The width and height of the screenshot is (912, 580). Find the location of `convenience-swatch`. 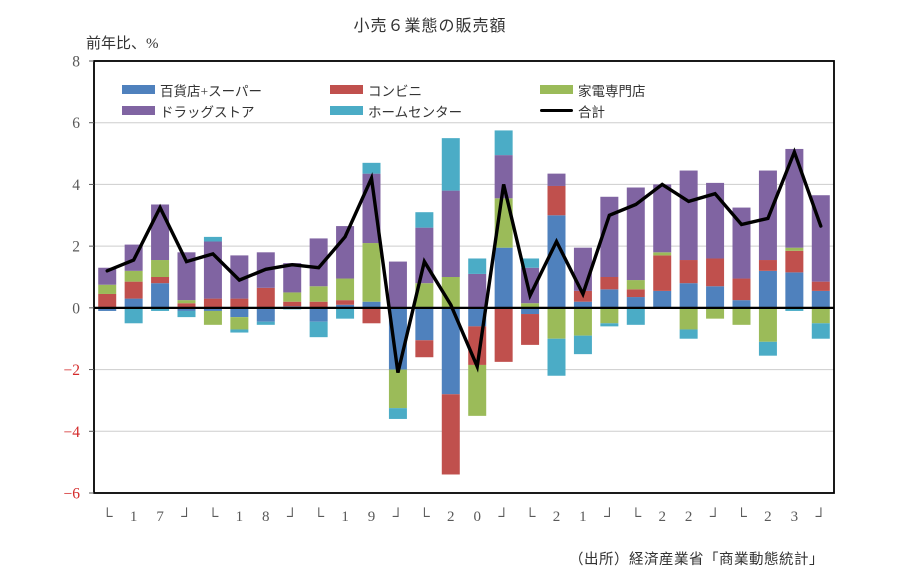

convenience-swatch is located at coordinates (346, 89).